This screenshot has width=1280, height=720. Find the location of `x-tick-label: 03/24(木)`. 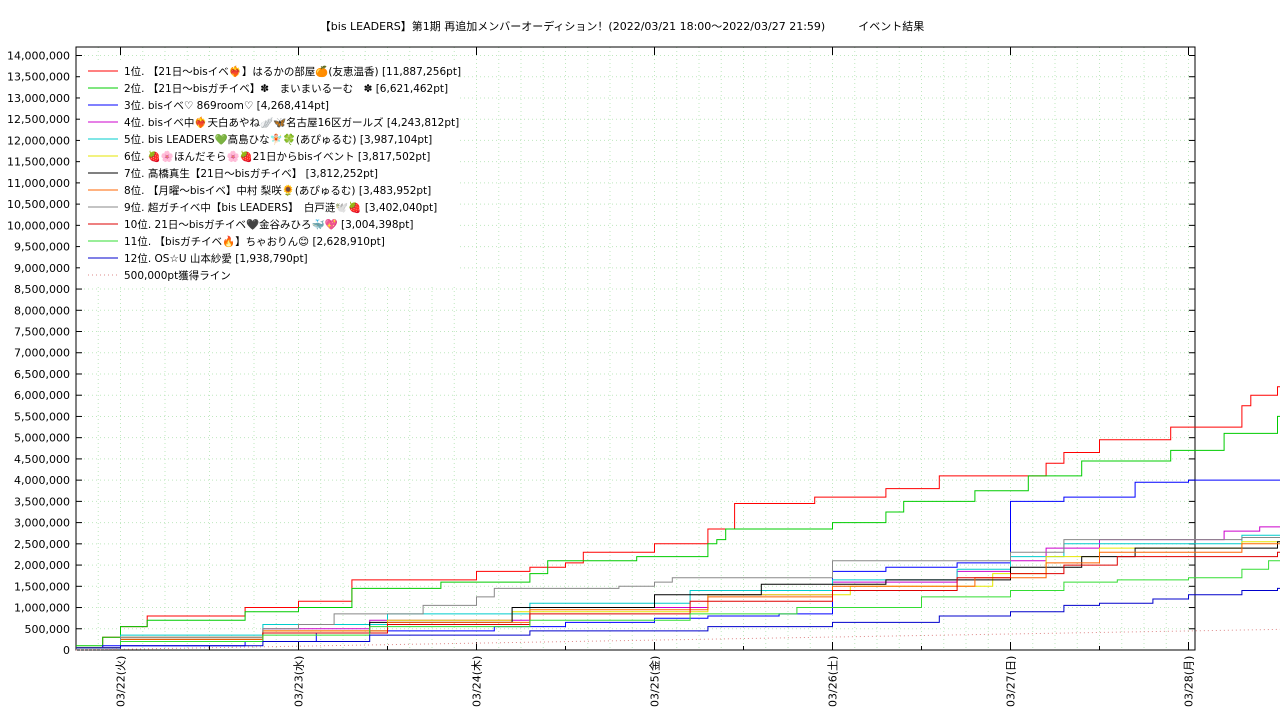

x-tick-label: 03/24(木) is located at coordinates (477, 681).